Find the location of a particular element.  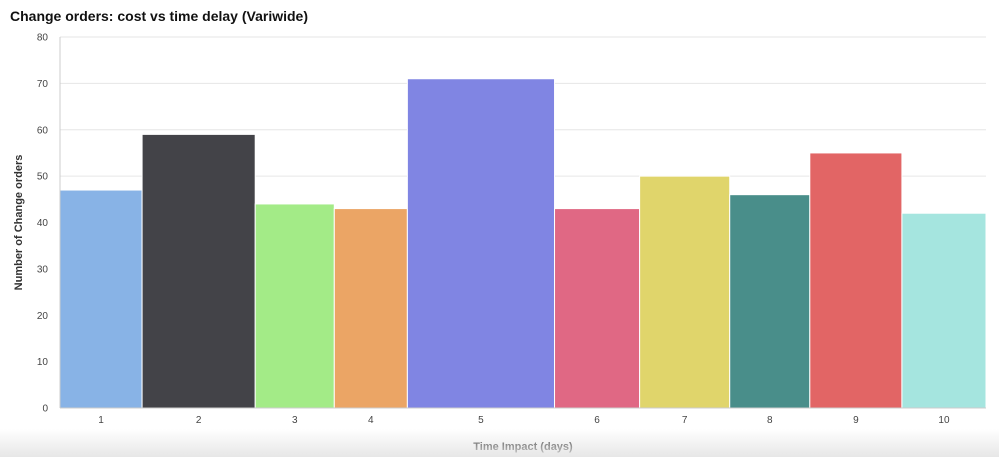

y-tick-label: 70 is located at coordinates (43, 84).